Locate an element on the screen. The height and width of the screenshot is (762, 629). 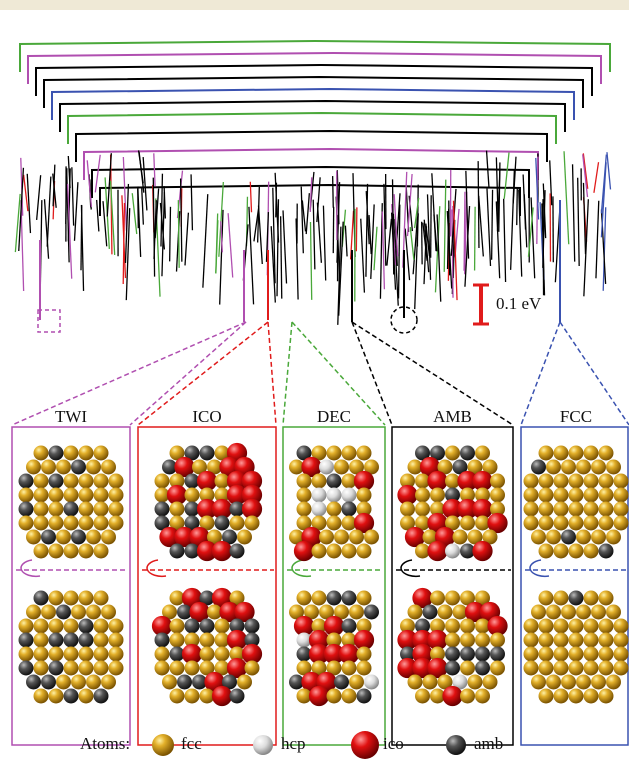
link is located at coordinates (372, 373).